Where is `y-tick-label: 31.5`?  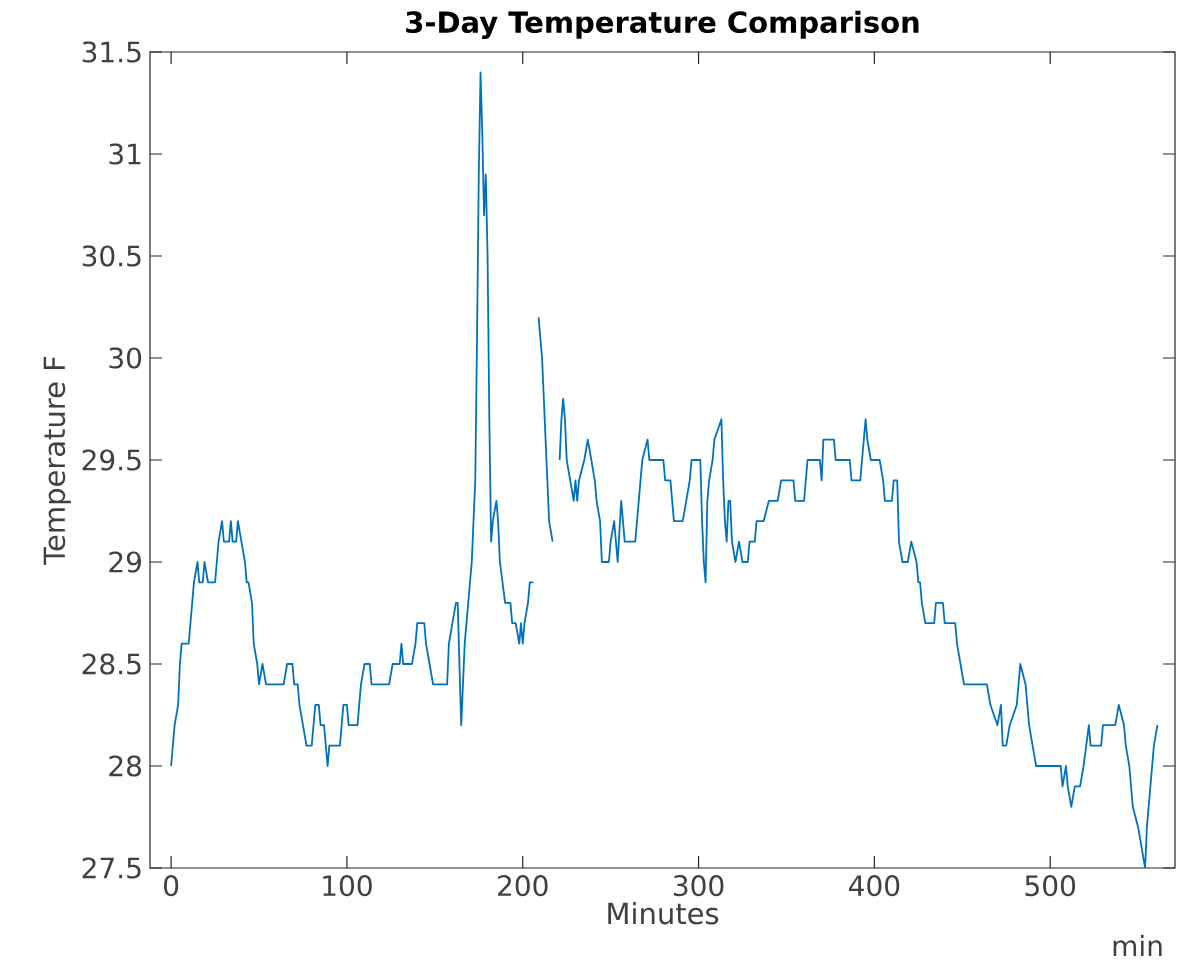 y-tick-label: 31.5 is located at coordinates (111, 52).